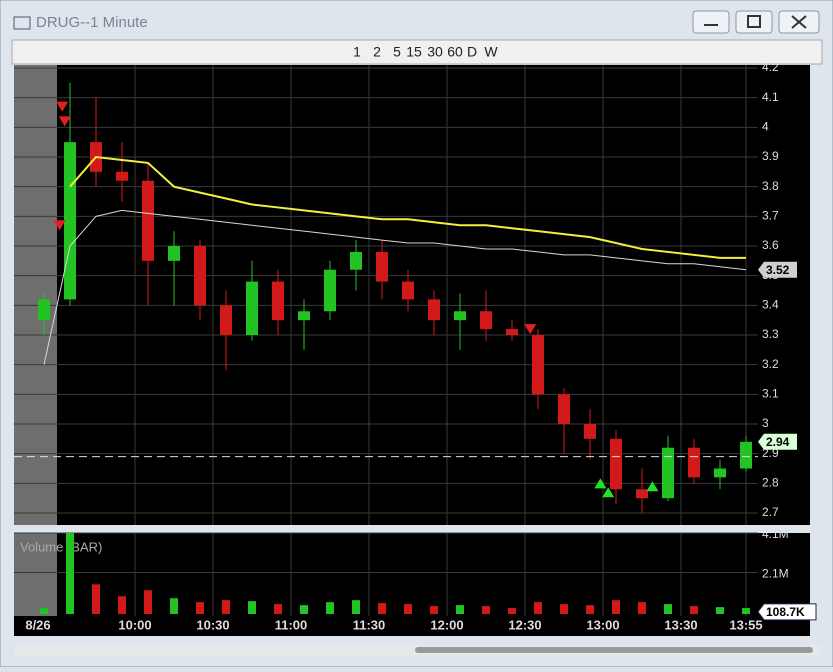 This screenshot has height=672, width=833. Describe the element at coordinates (425, 52) in the screenshot. I see `toolbar-group: 1 2 5 15 30 60 D W` at that location.